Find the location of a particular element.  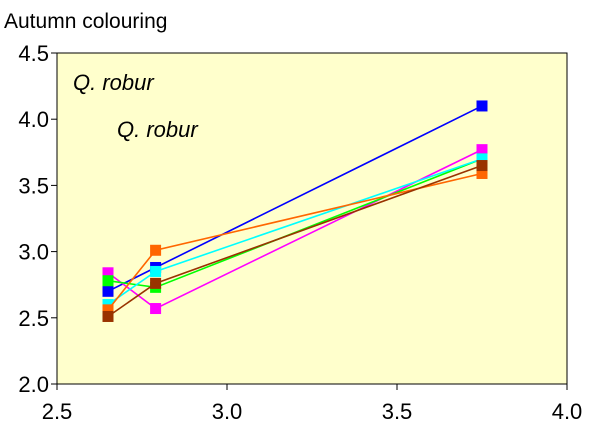

y-tick-label: 3.0 is located at coordinates (33, 252).